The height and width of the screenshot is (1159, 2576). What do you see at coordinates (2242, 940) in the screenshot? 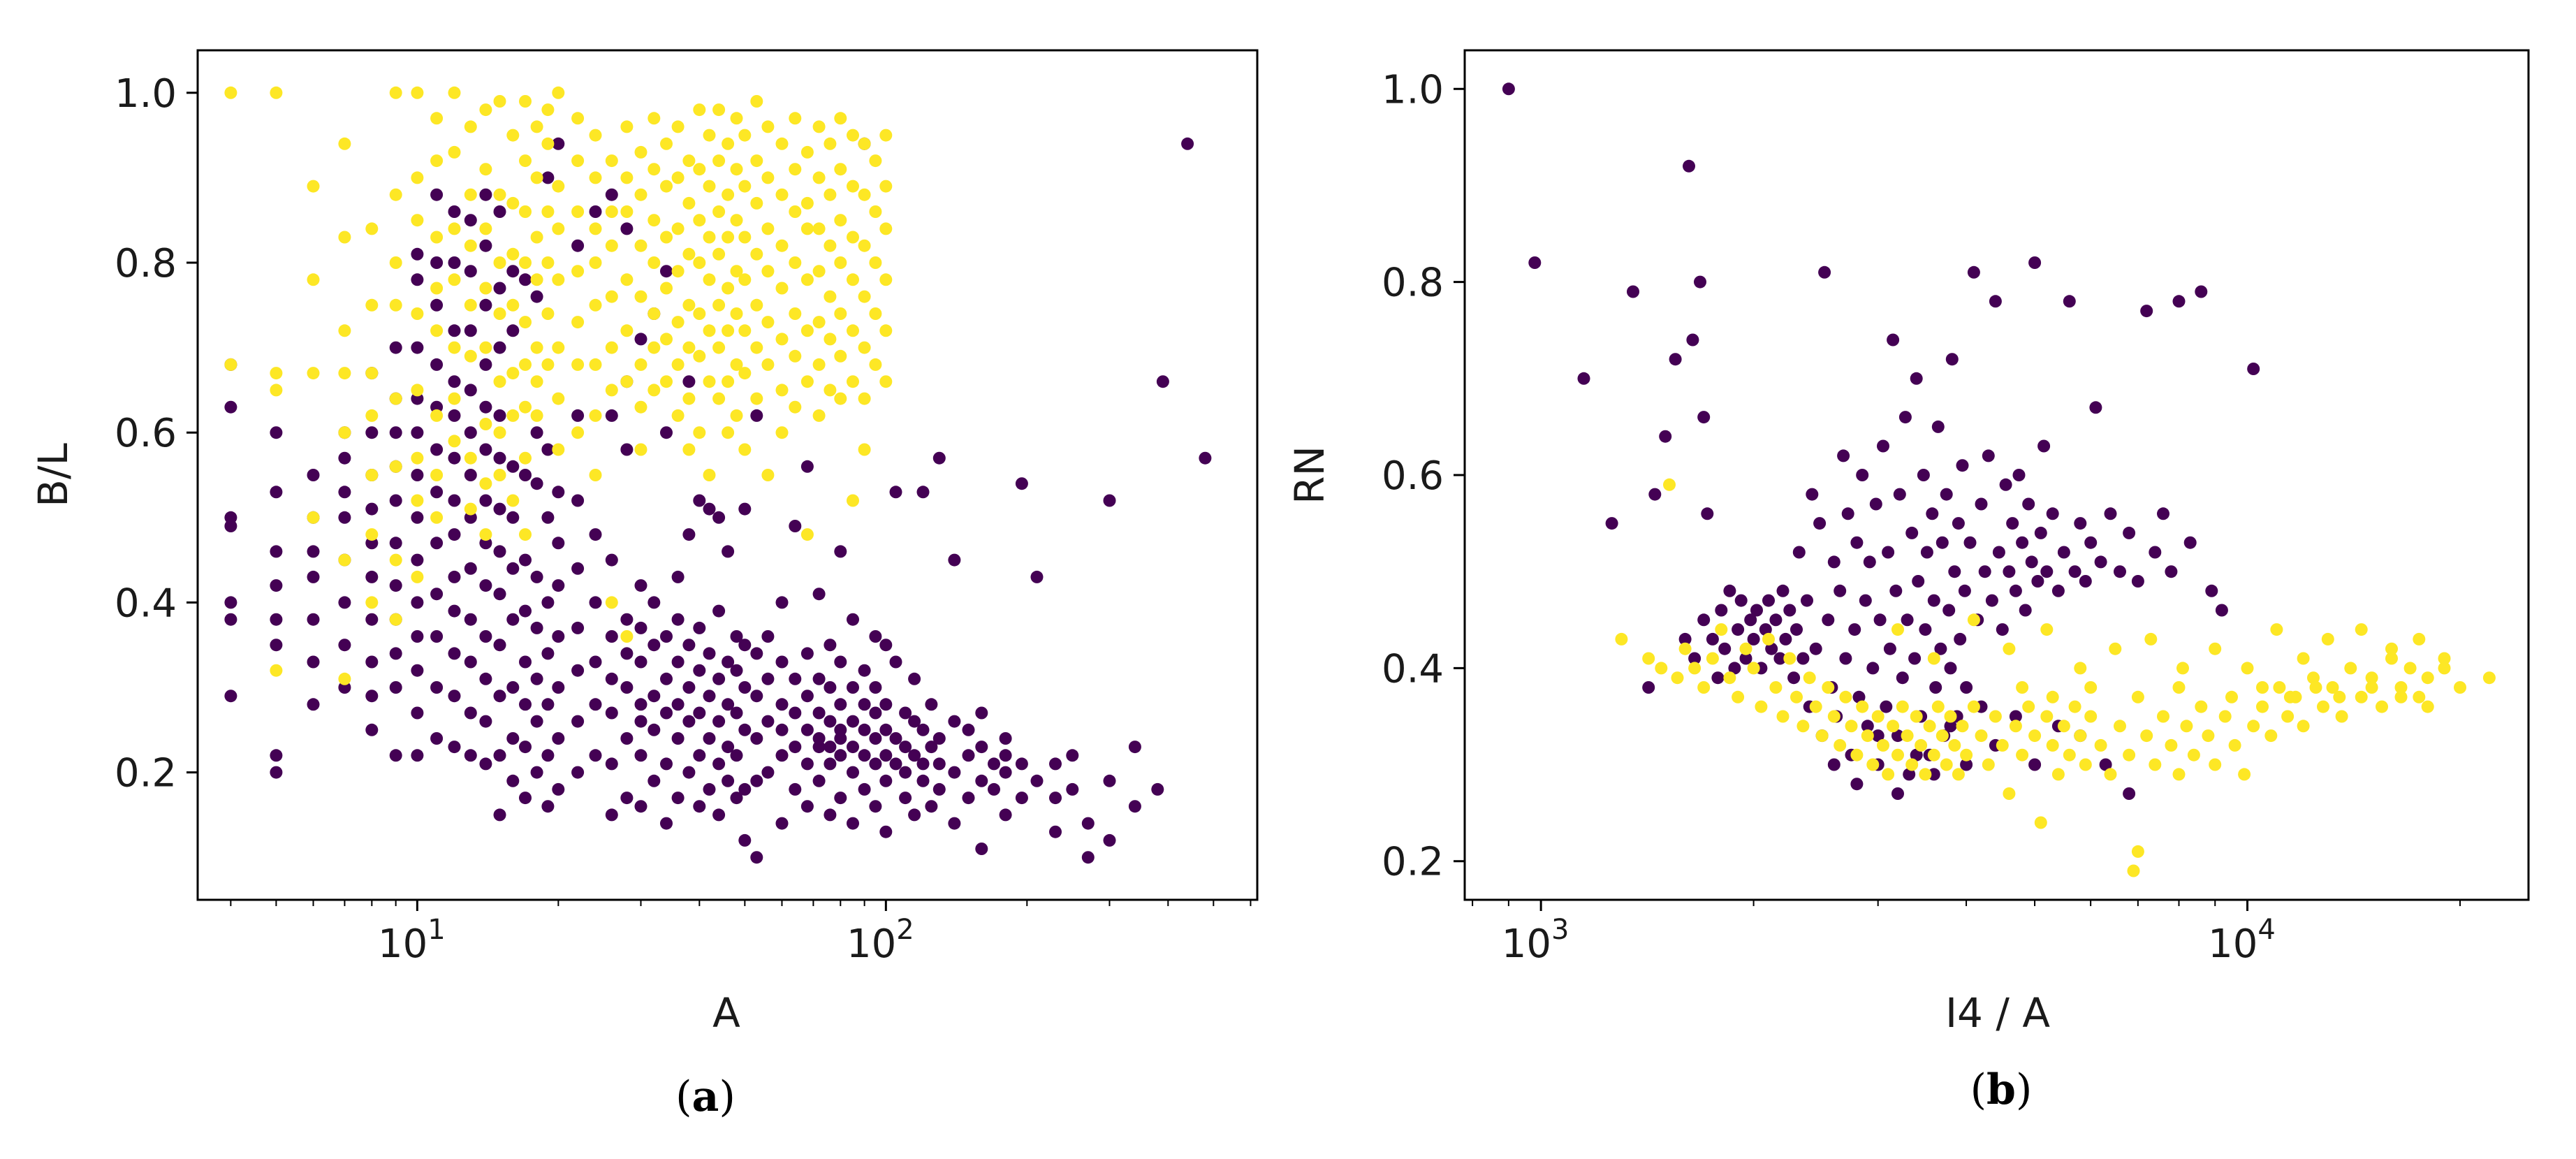
I see `x-tick-label: 10⁴` at bounding box center [2242, 940].